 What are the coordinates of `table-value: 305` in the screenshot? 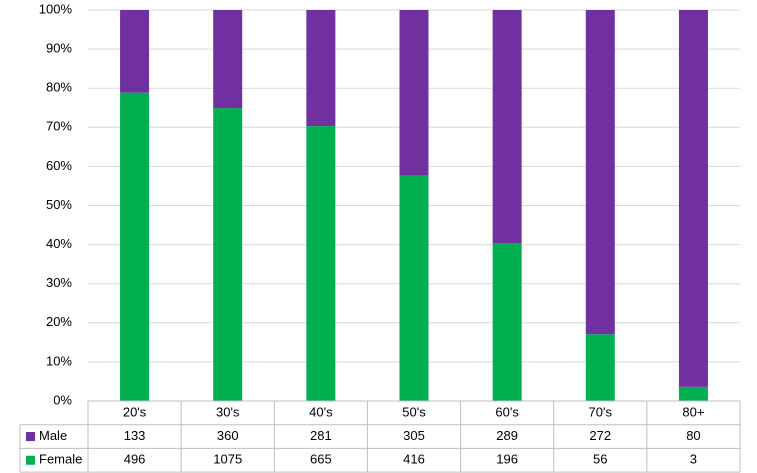 It's located at (414, 435).